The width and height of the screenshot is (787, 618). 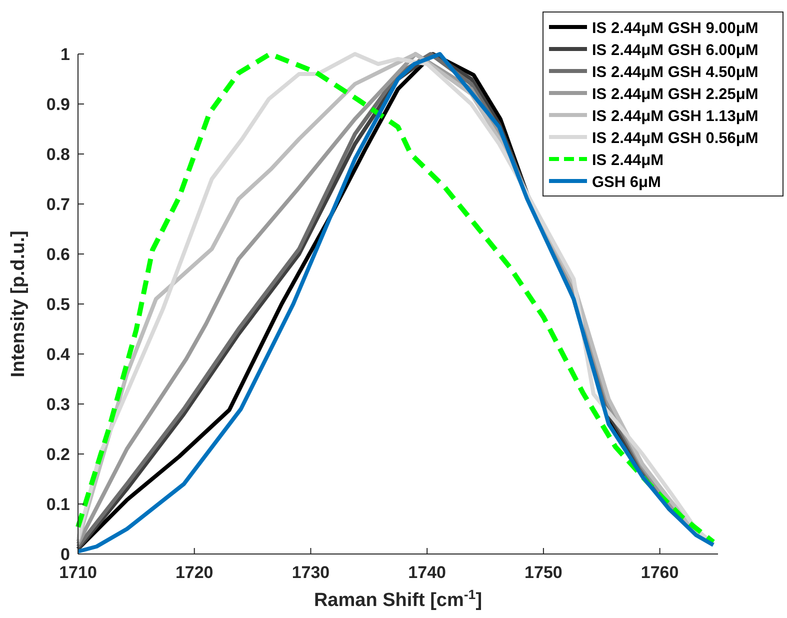 I want to click on x-tick-label: 1740, so click(x=427, y=572).